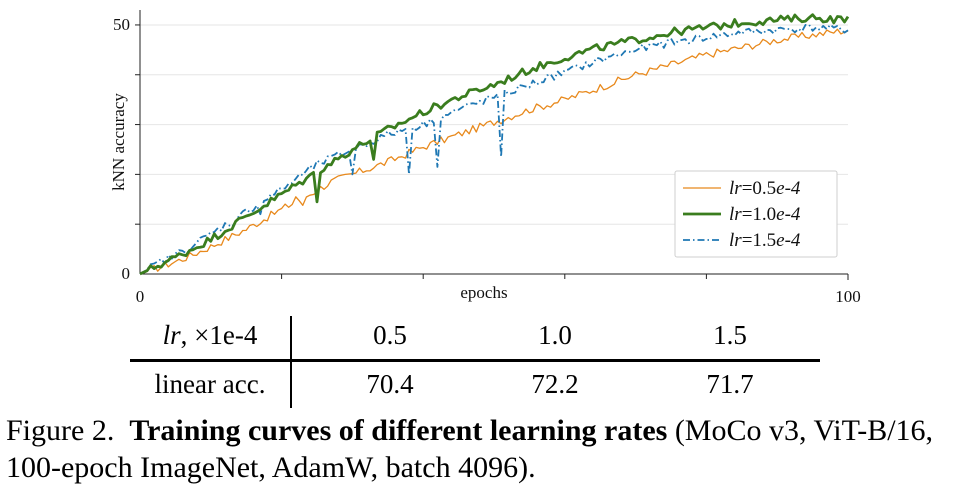 This screenshot has height=498, width=954. What do you see at coordinates (390, 384) in the screenshot?
I see `table-cell: 70.4` at bounding box center [390, 384].